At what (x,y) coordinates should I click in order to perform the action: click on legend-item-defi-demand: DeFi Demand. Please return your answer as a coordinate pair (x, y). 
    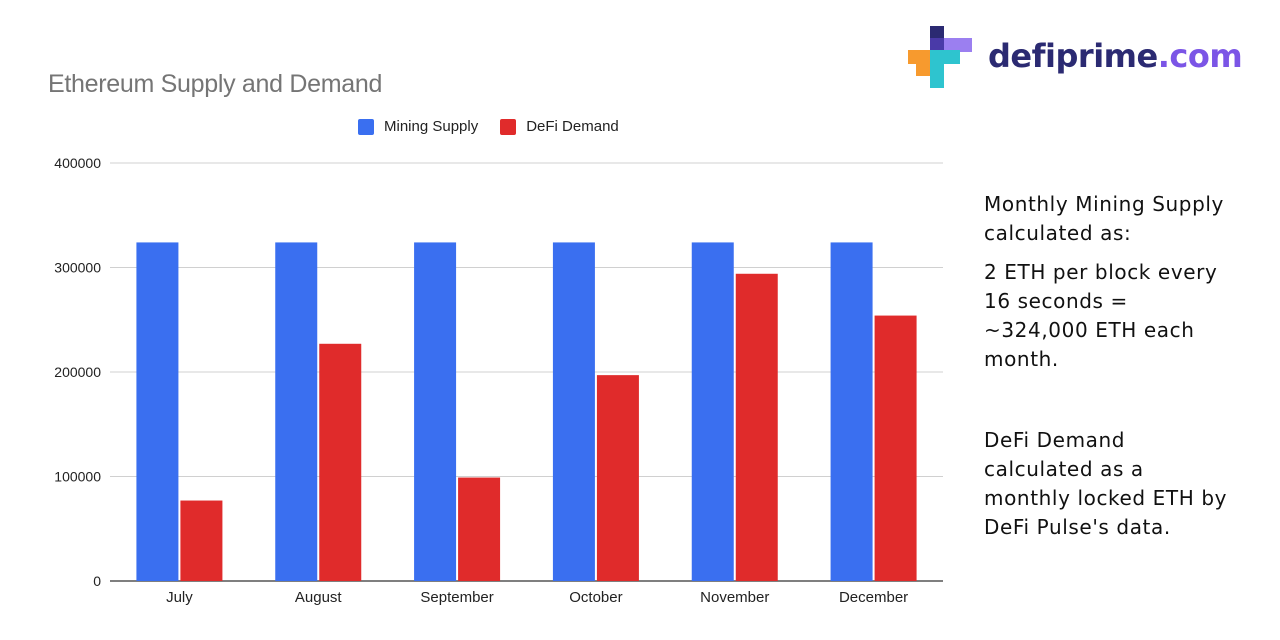
    Looking at the image, I should click on (559, 126).